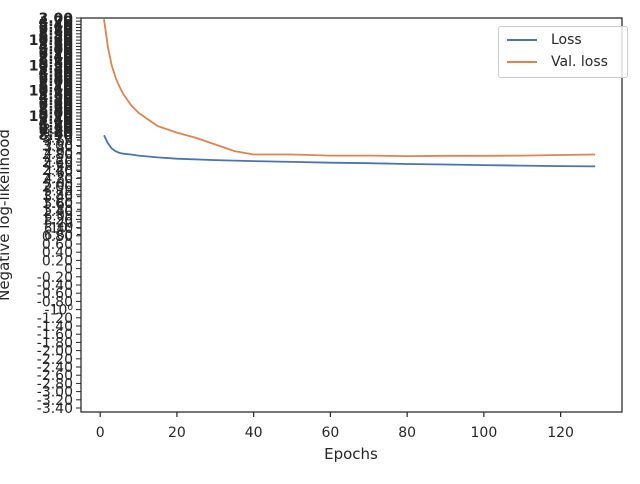 This screenshot has width=640, height=484. I want to click on y-tick-label-mid: 5.20, so click(58, 191).